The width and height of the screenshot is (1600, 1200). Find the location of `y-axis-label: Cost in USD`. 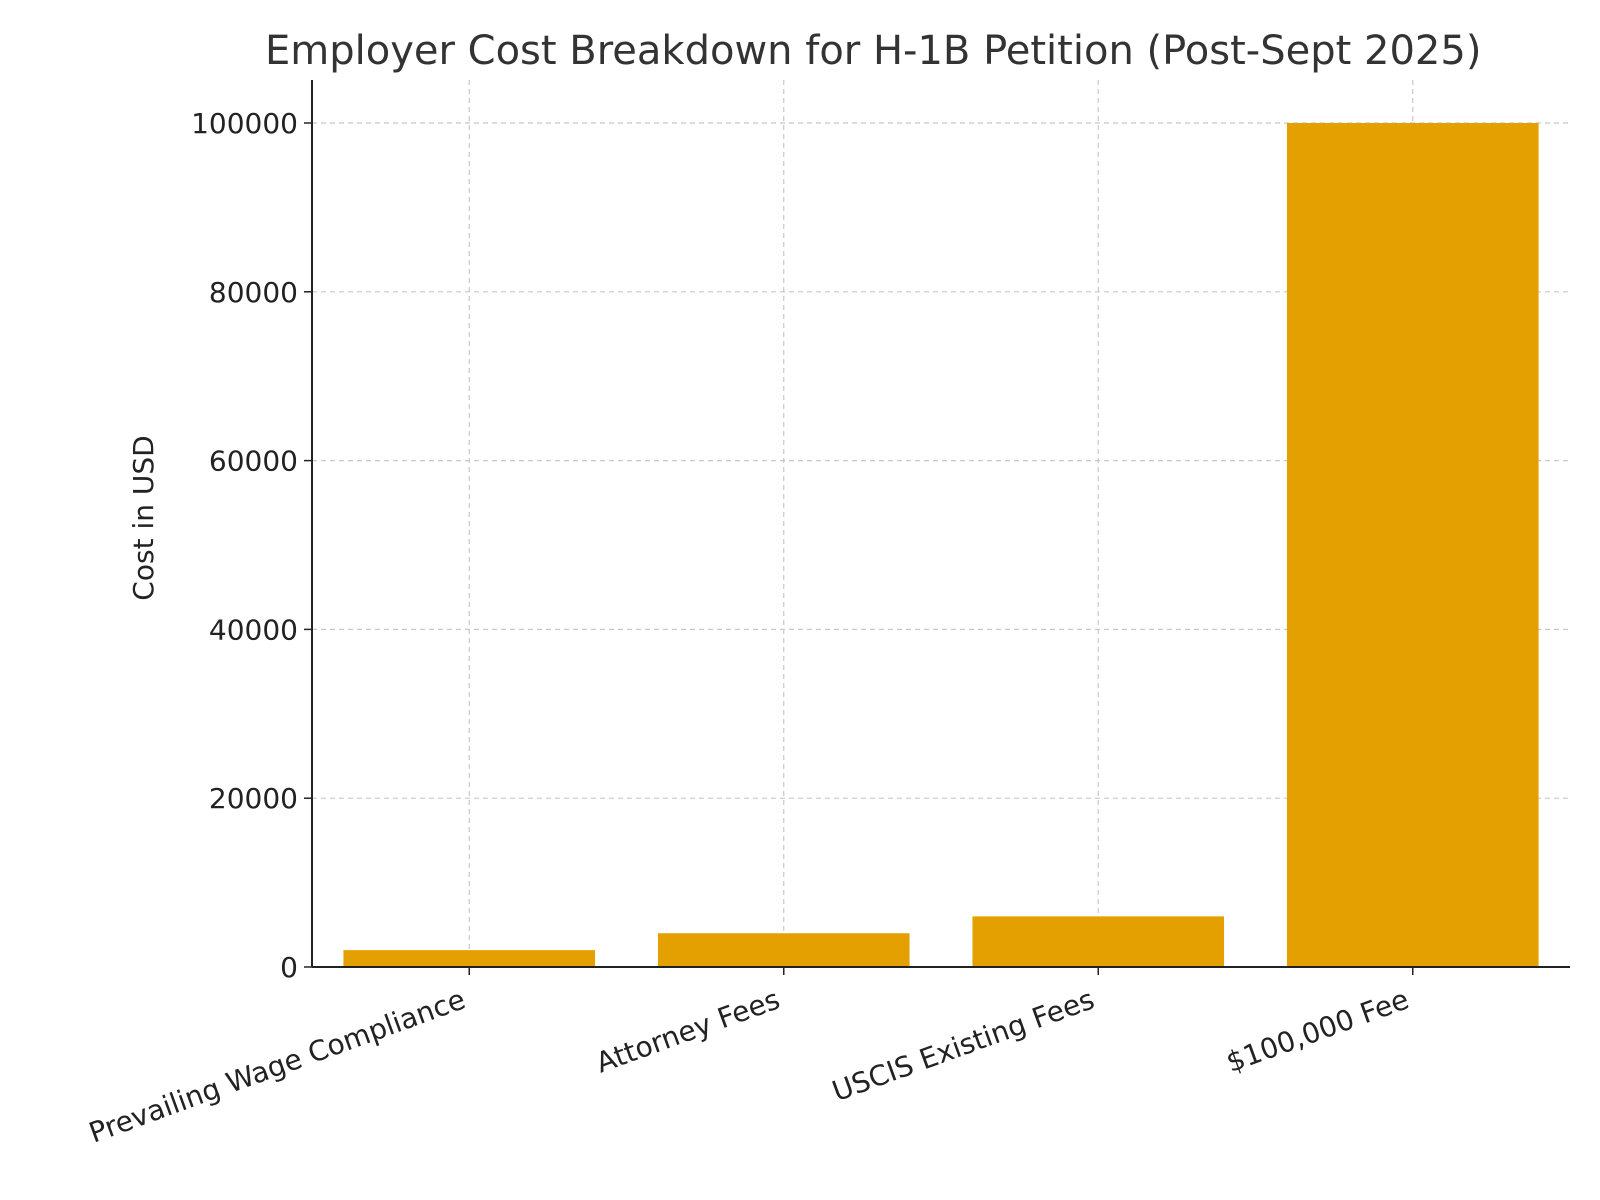

y-axis-label: Cost in USD is located at coordinates (143, 517).